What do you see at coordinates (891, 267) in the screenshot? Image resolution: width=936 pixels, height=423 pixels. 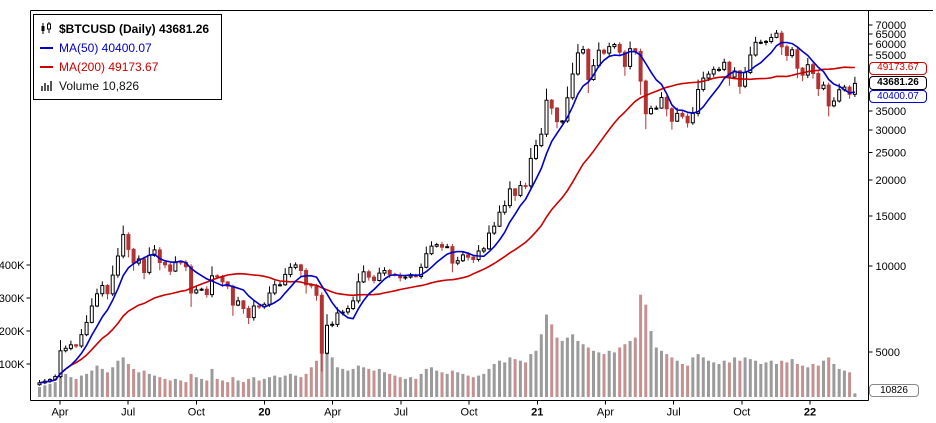 I see `svg-text: 10000` at bounding box center [891, 267].